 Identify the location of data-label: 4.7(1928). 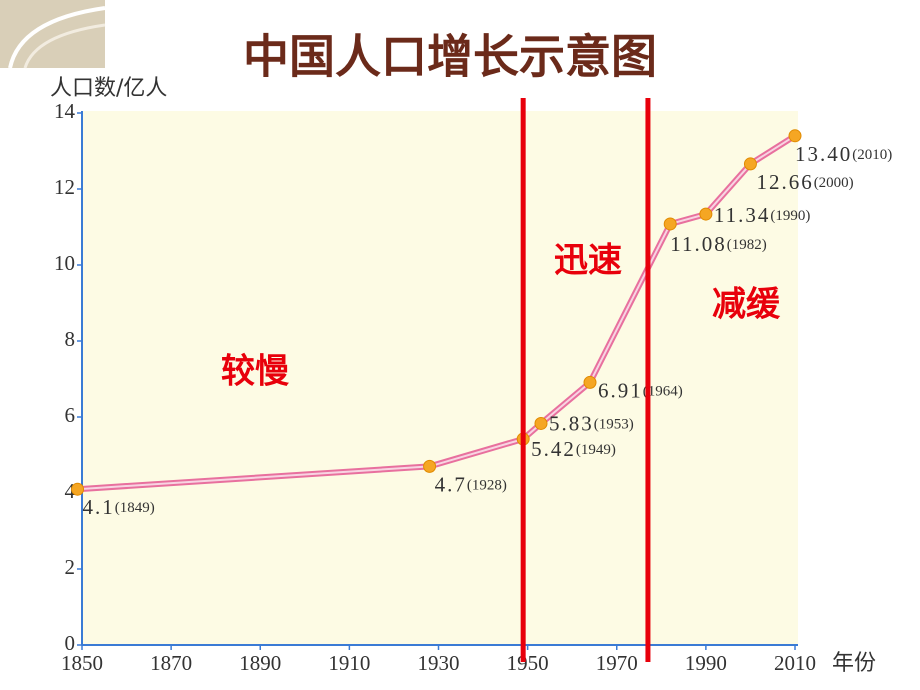
(471, 484).